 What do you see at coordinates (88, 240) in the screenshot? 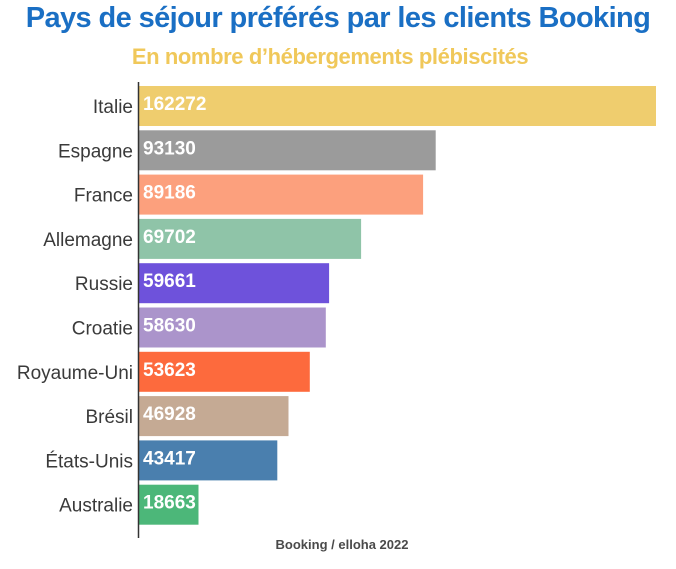
I see `category-label-3: Allemagne` at bounding box center [88, 240].